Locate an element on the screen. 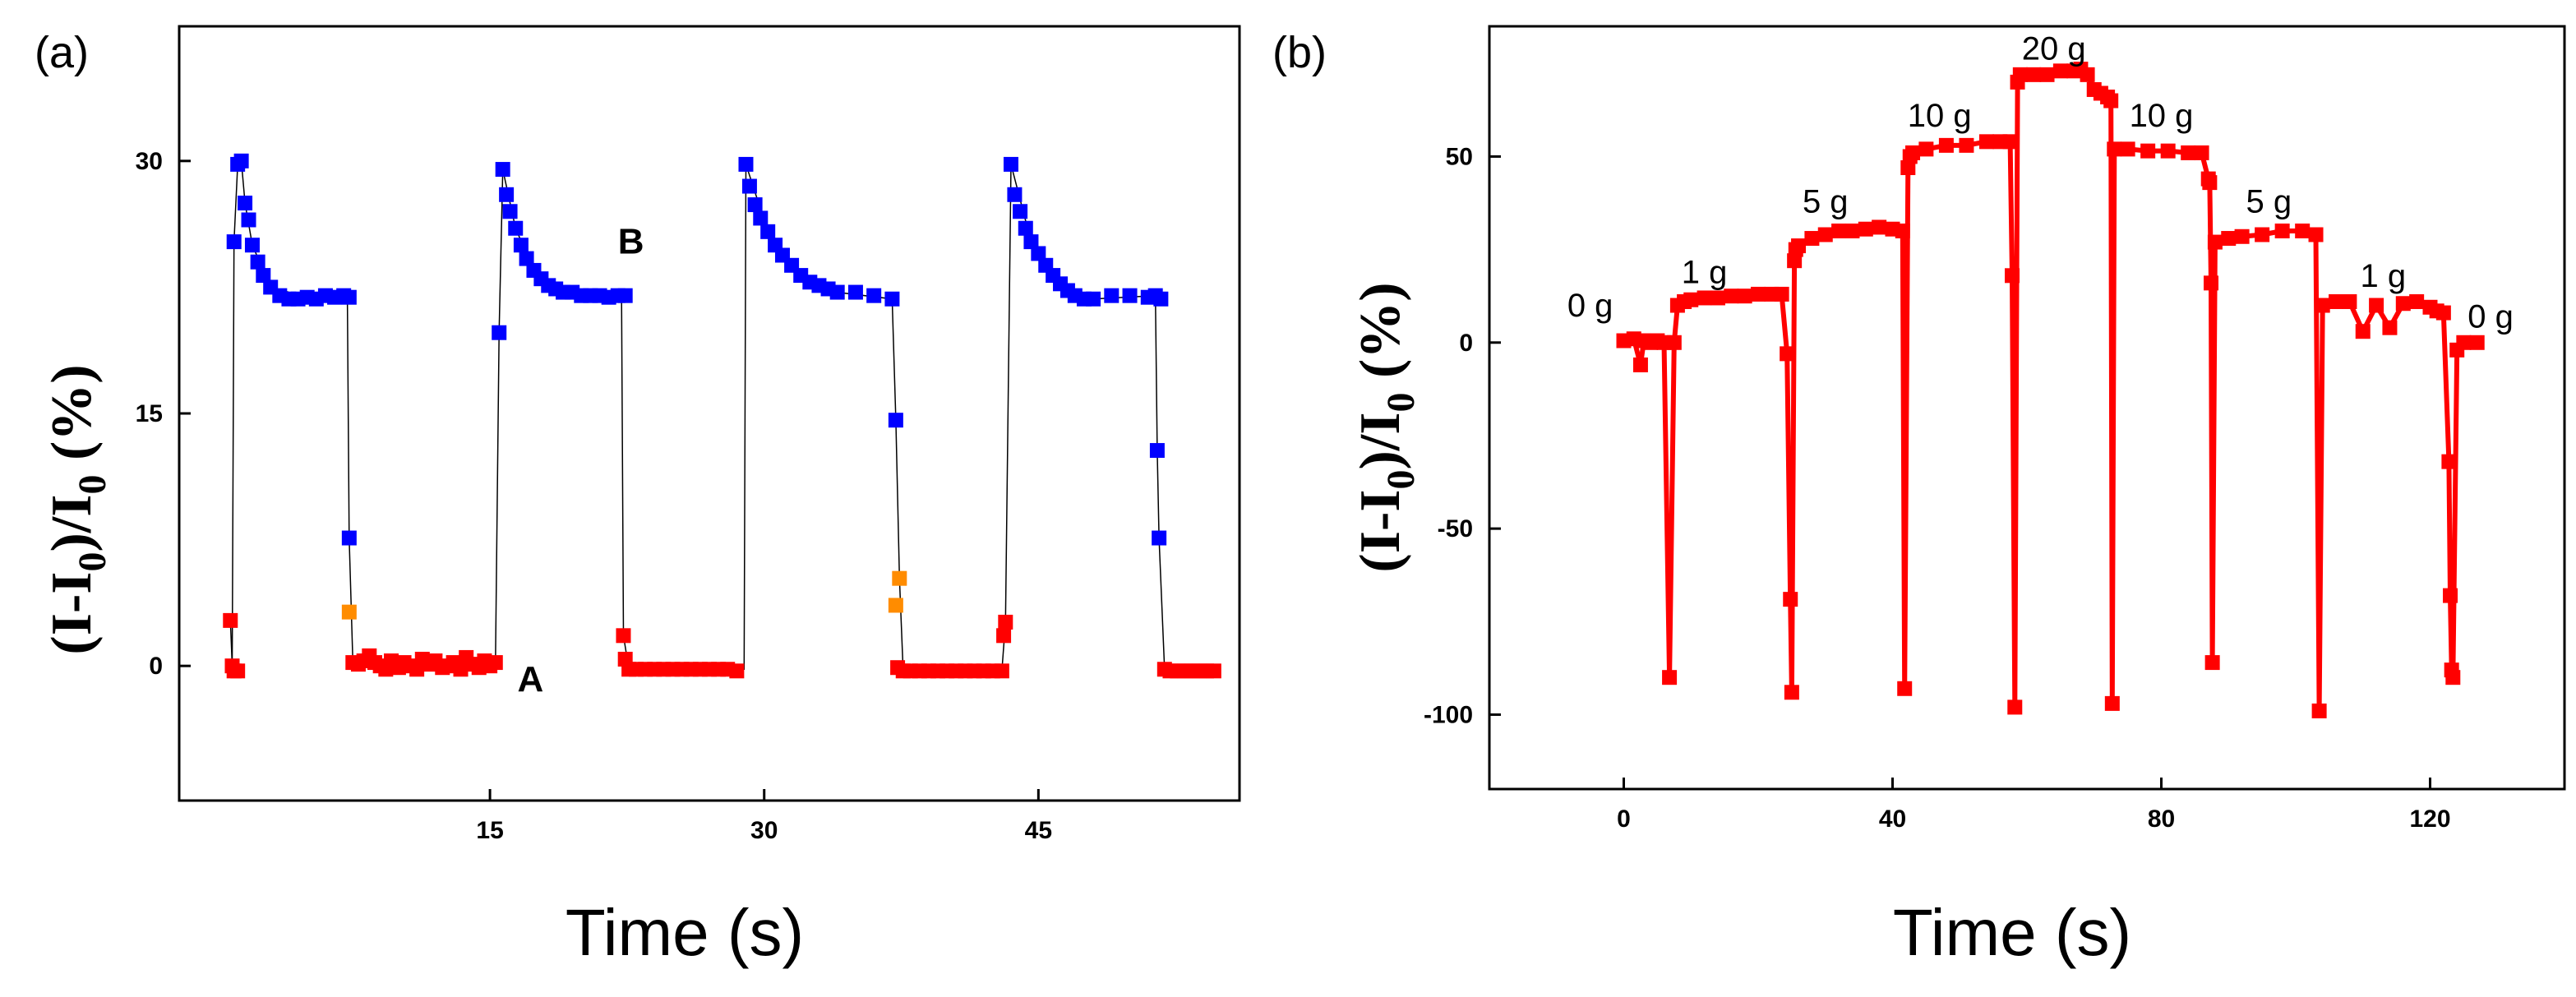 The image size is (2576, 997). y-tick-label: 0 is located at coordinates (1466, 343).